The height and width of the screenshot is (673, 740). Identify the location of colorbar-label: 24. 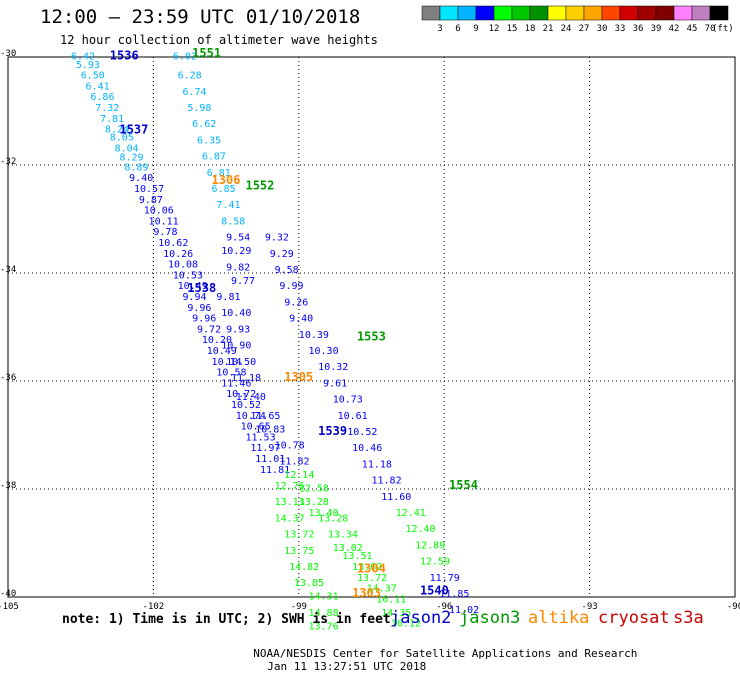
(566, 29).